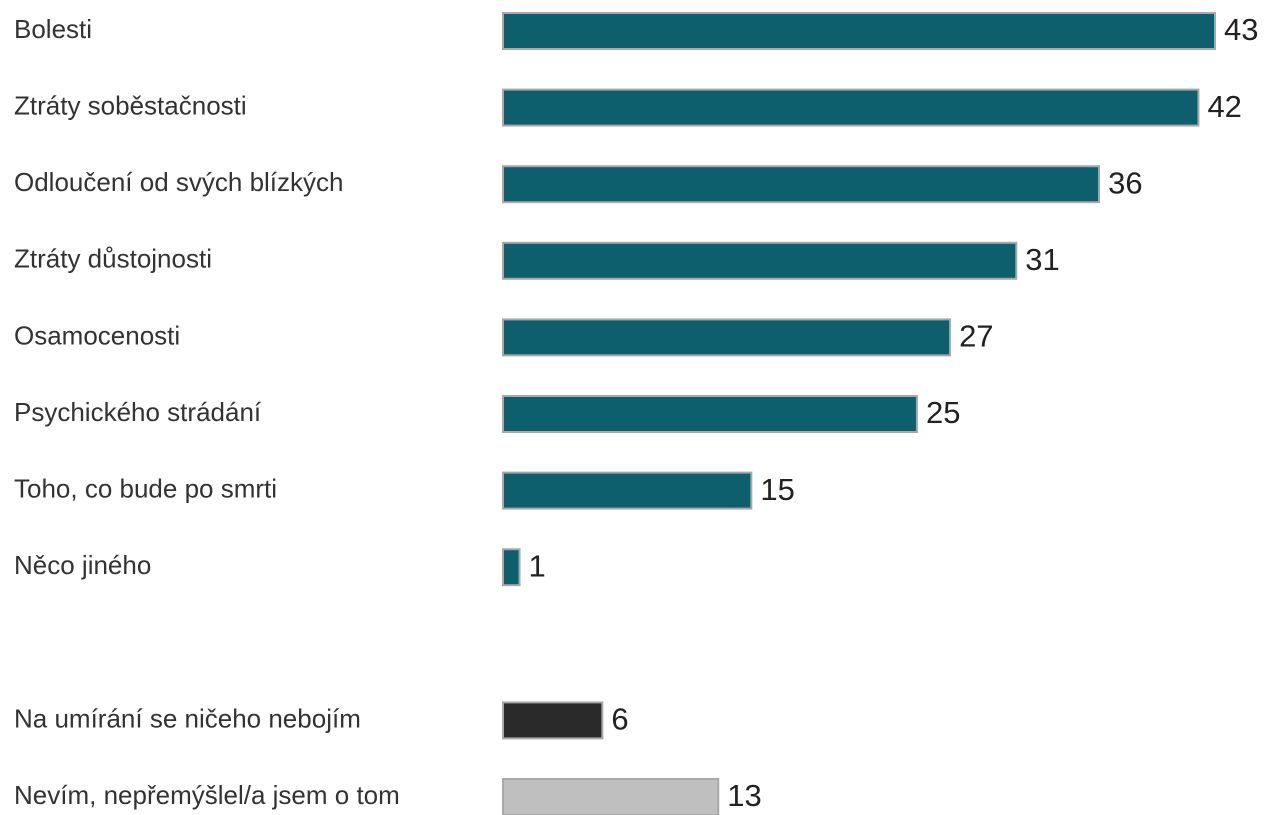 The width and height of the screenshot is (1273, 815). I want to click on category-label: Osamocenosti, so click(97, 335).